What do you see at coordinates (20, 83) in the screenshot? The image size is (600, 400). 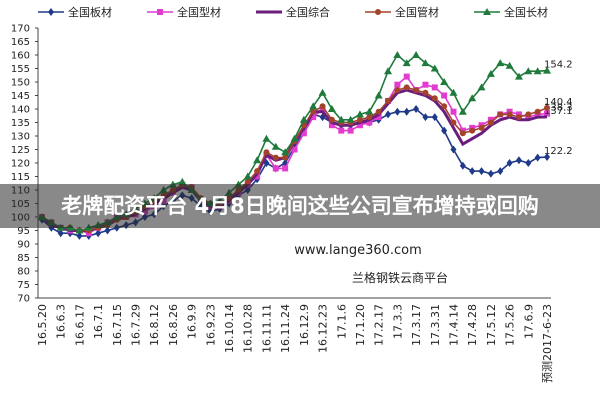 I see `y-tick-label: 150` at bounding box center [20, 83].